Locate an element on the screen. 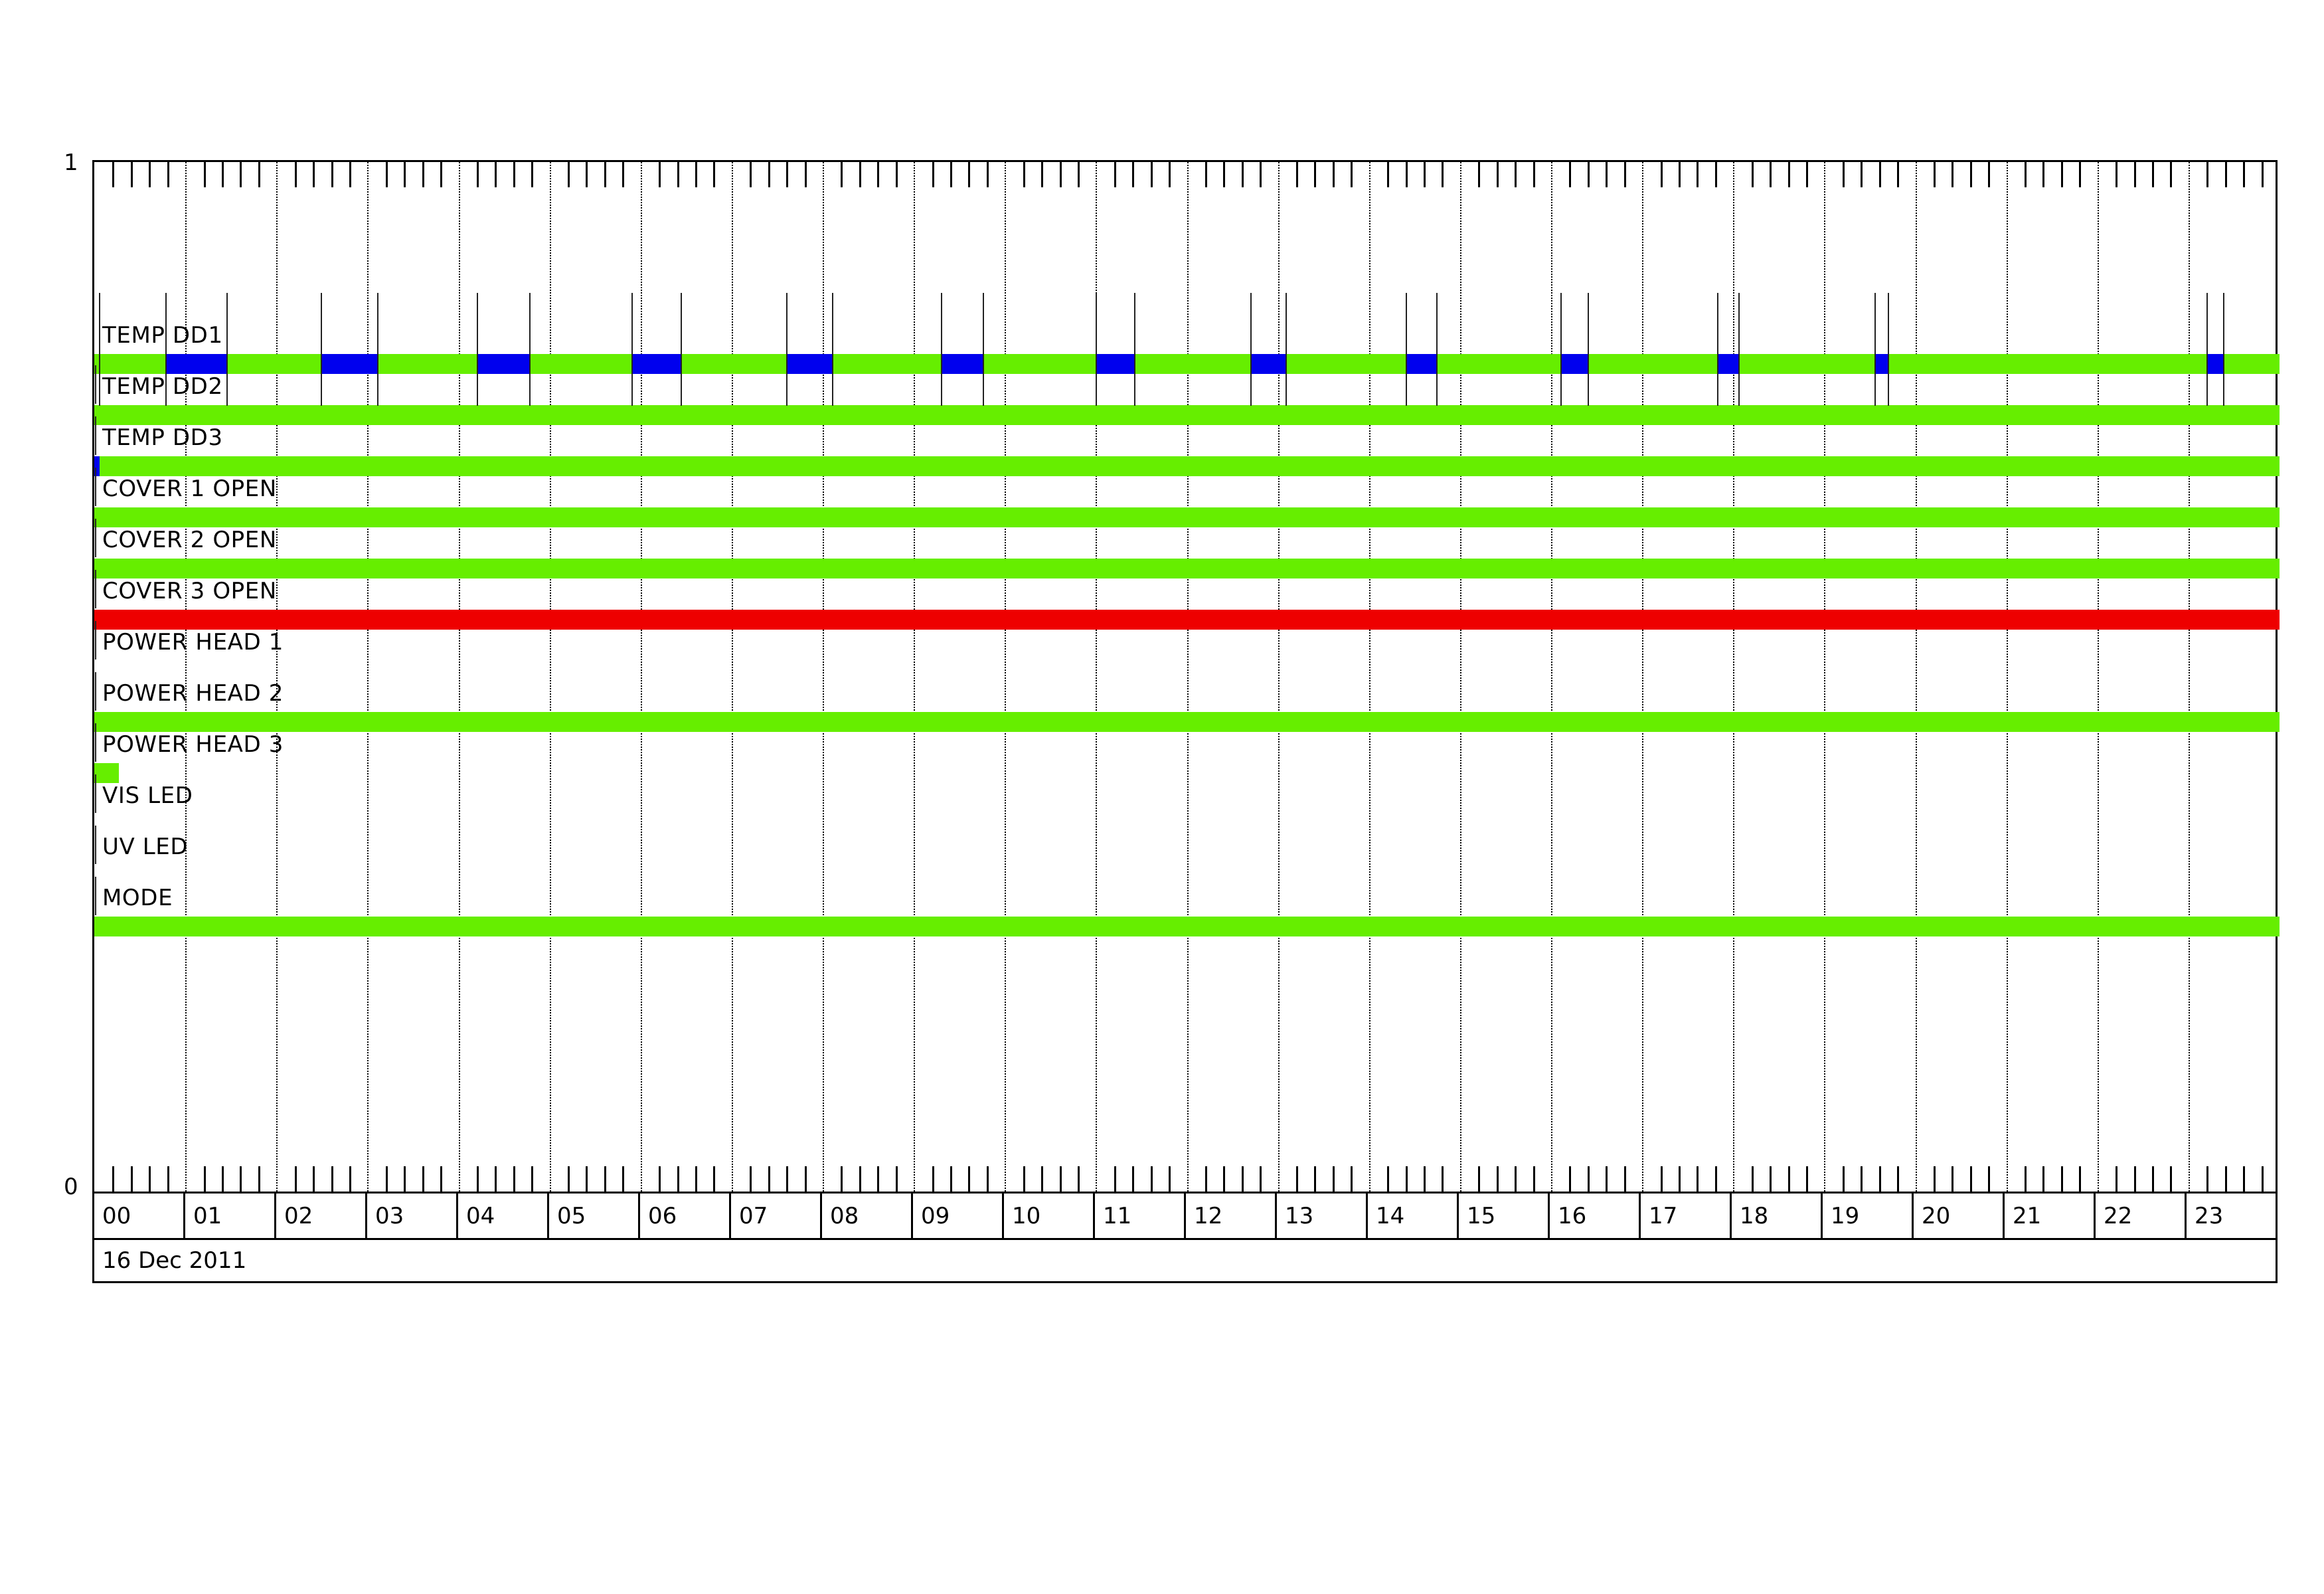  hour-label-09: 09 is located at coordinates (959, 1216).